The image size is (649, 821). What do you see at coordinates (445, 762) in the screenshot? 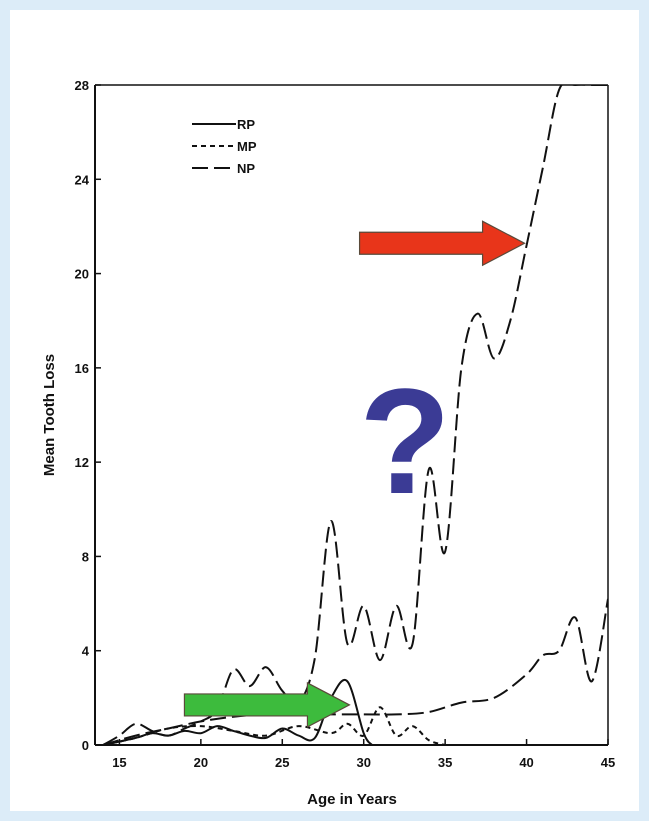
I see `x-tick-label: 35` at bounding box center [445, 762].